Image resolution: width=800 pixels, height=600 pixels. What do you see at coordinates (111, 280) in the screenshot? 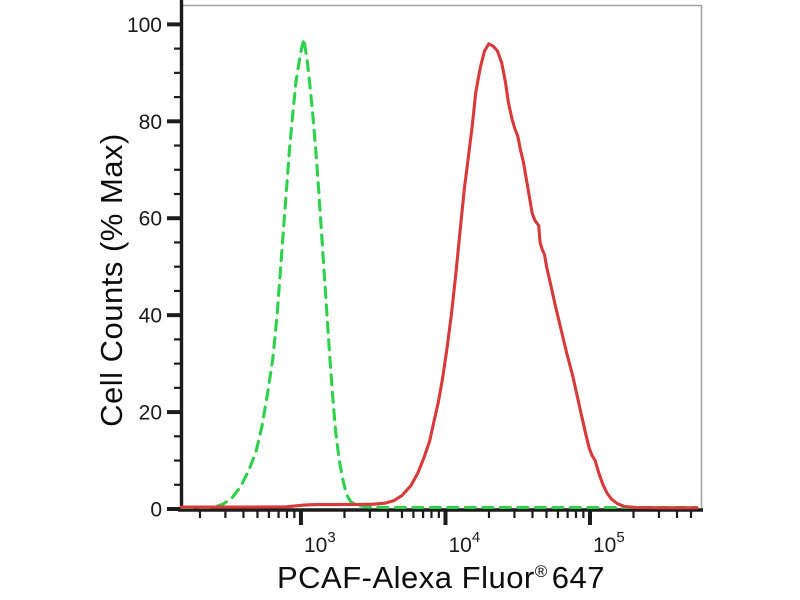
I see `y-axis-title: Cell Counts (% Max)` at bounding box center [111, 280].